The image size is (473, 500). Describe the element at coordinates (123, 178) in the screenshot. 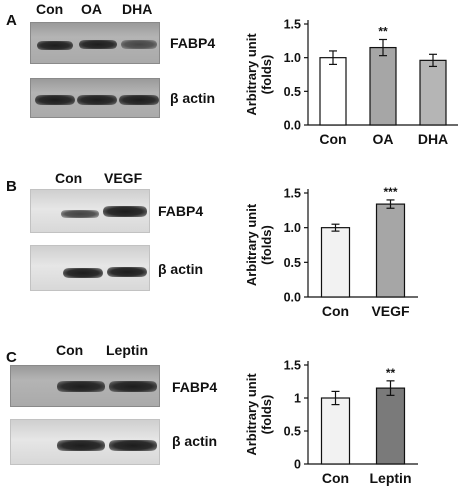

I see `lane-label-vegf: VEGF` at that location.